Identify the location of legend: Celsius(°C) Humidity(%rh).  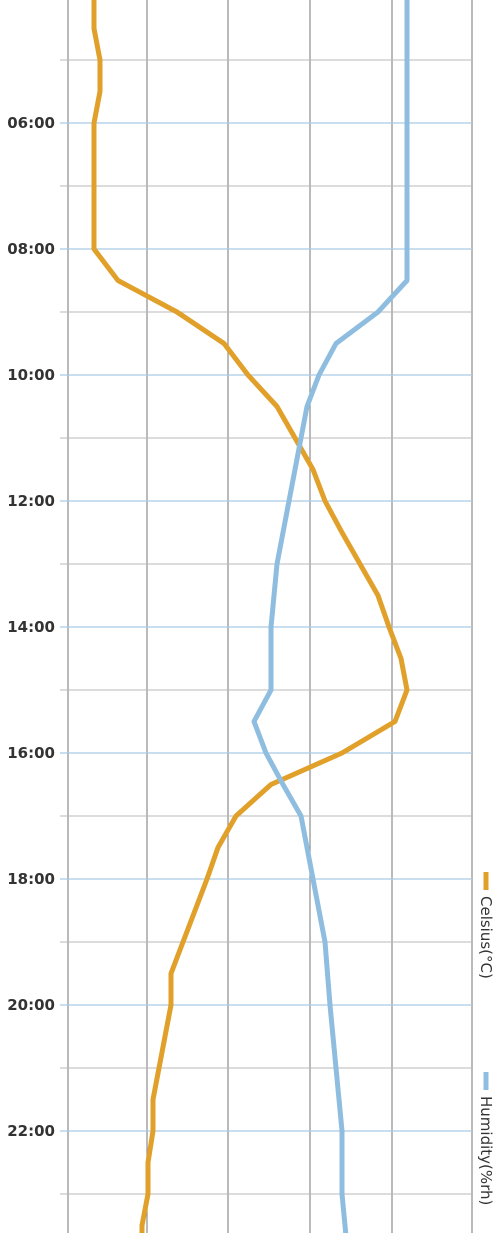
(486, 1038).